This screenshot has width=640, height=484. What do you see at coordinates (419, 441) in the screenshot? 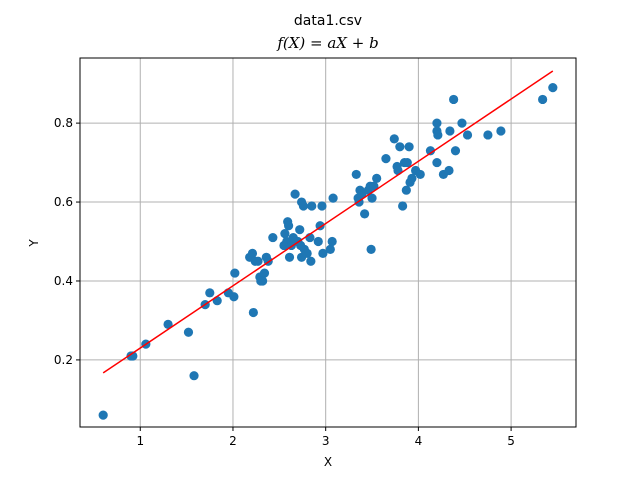
I see `x-tick-label: 4` at bounding box center [419, 441].